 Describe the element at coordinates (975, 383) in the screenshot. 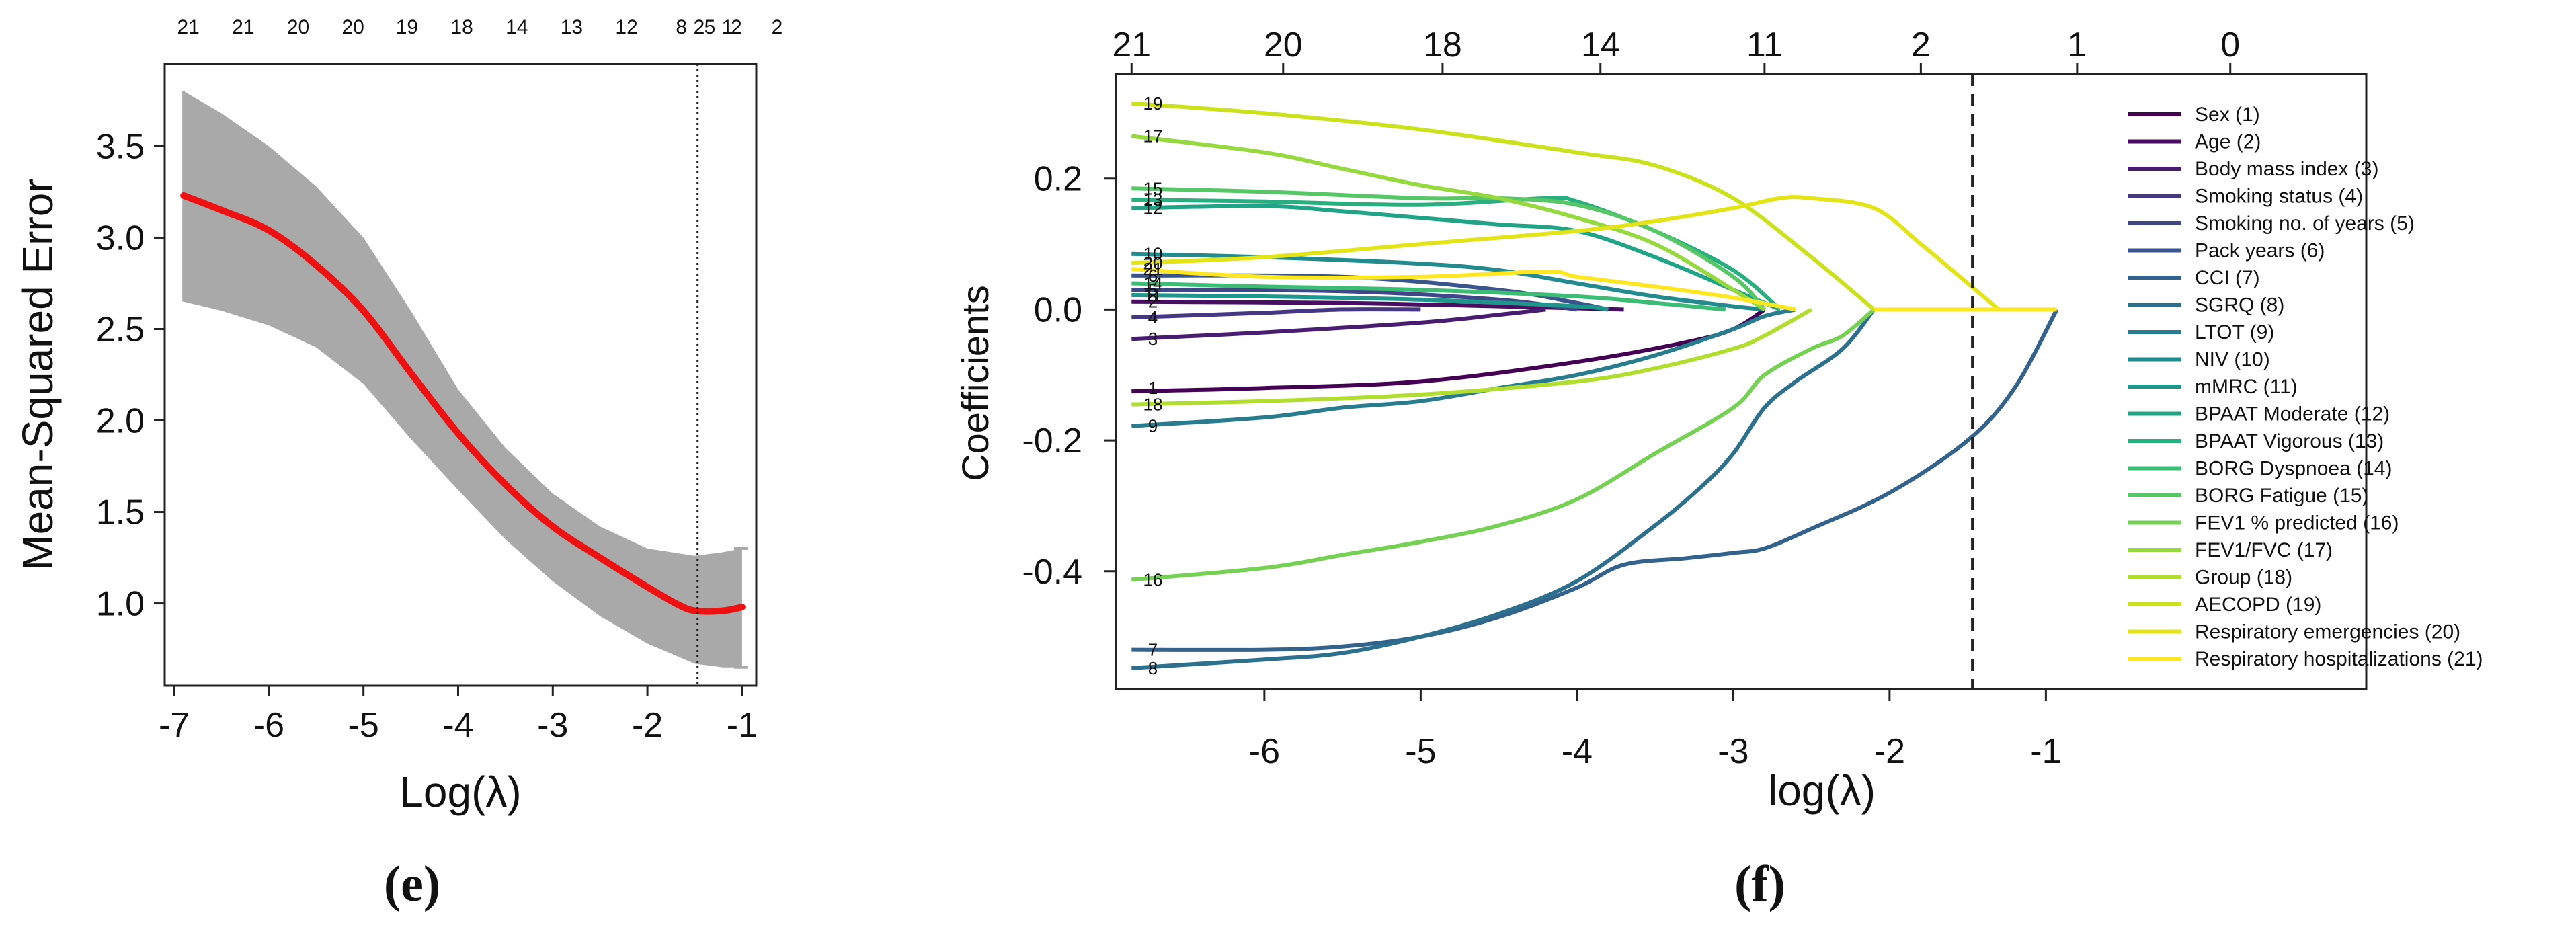

I see `panel-f-ylabel: Coefficients` at that location.